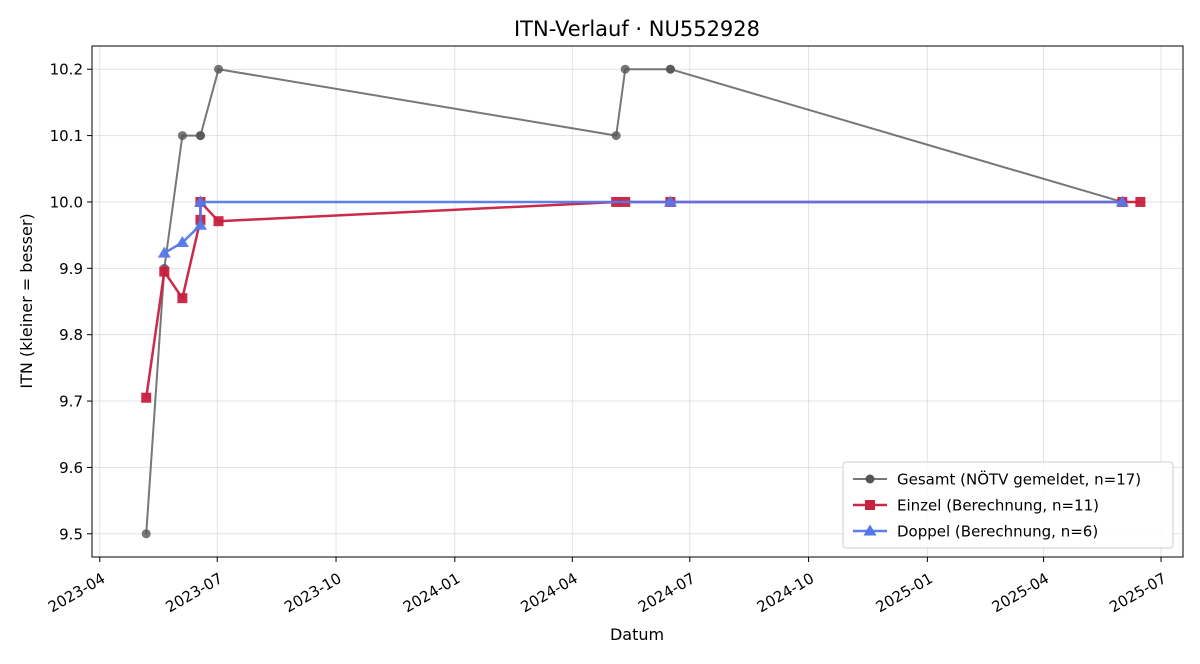  I want to click on x-tick-label: 2025-01, so click(904, 592).